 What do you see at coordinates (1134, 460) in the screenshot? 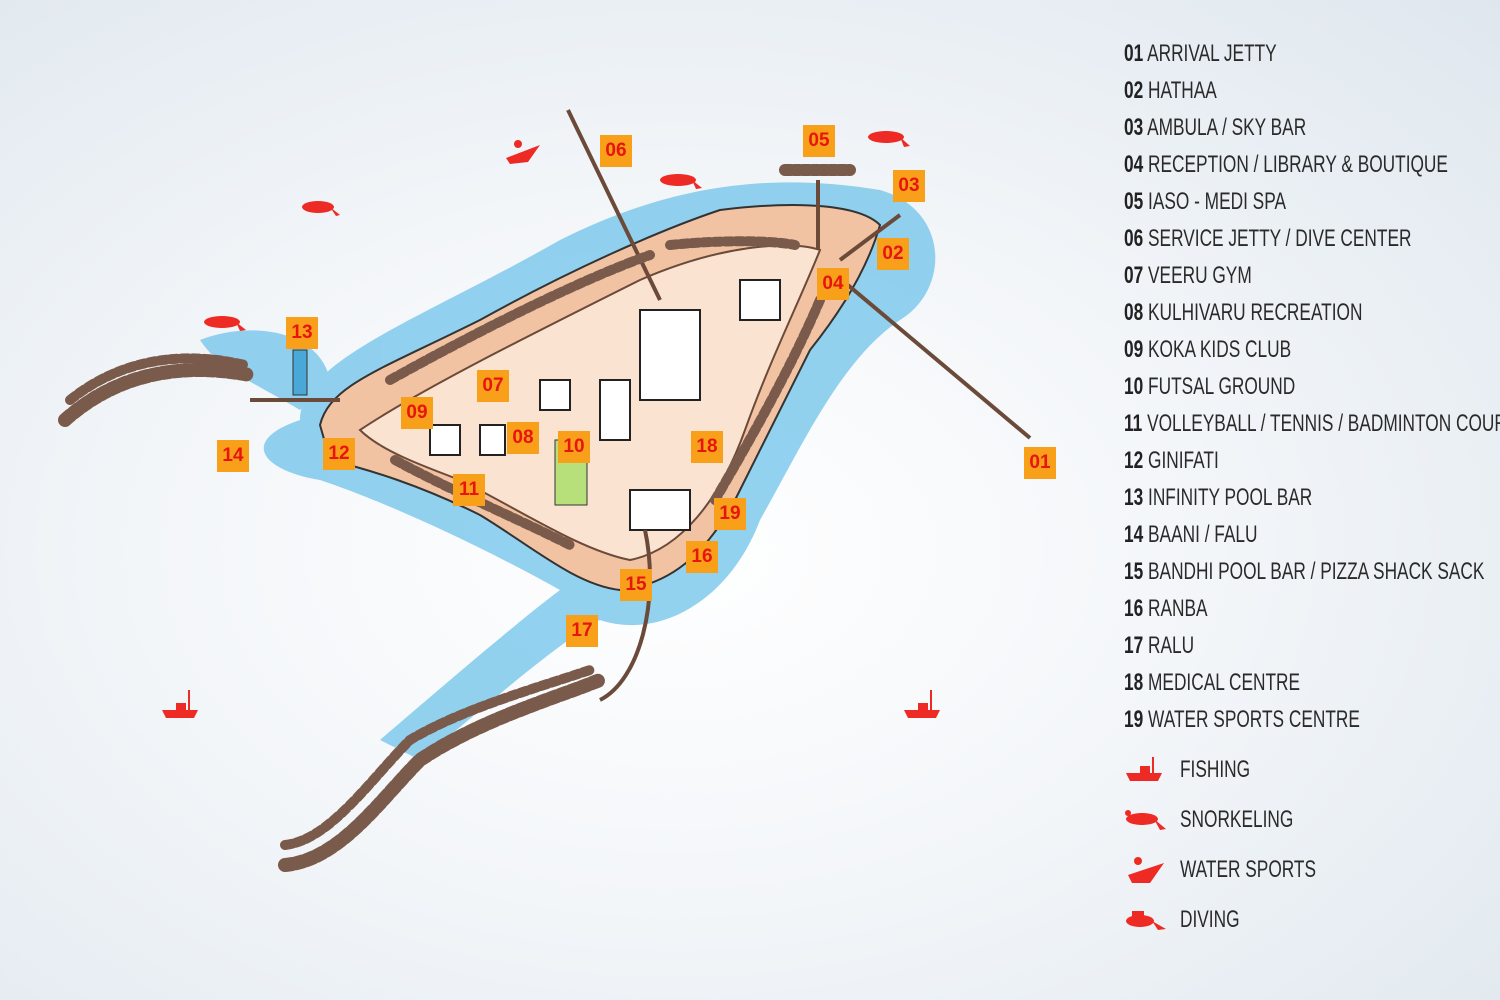
I see `legend-number: 12` at bounding box center [1134, 460].